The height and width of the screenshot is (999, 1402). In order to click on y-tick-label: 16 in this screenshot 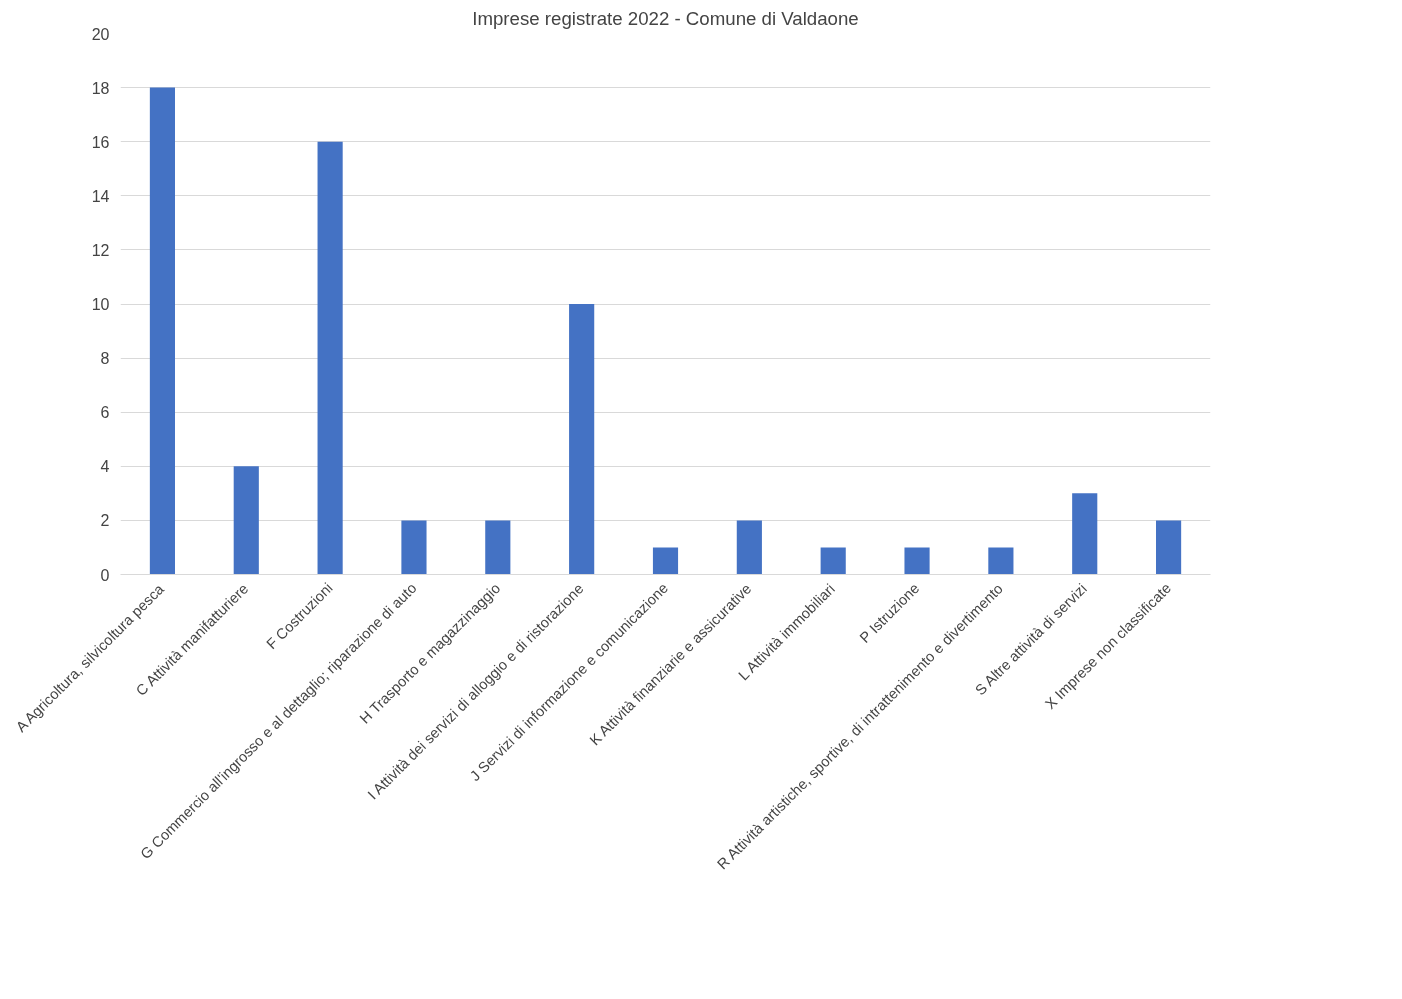, I will do `click(100, 142)`.